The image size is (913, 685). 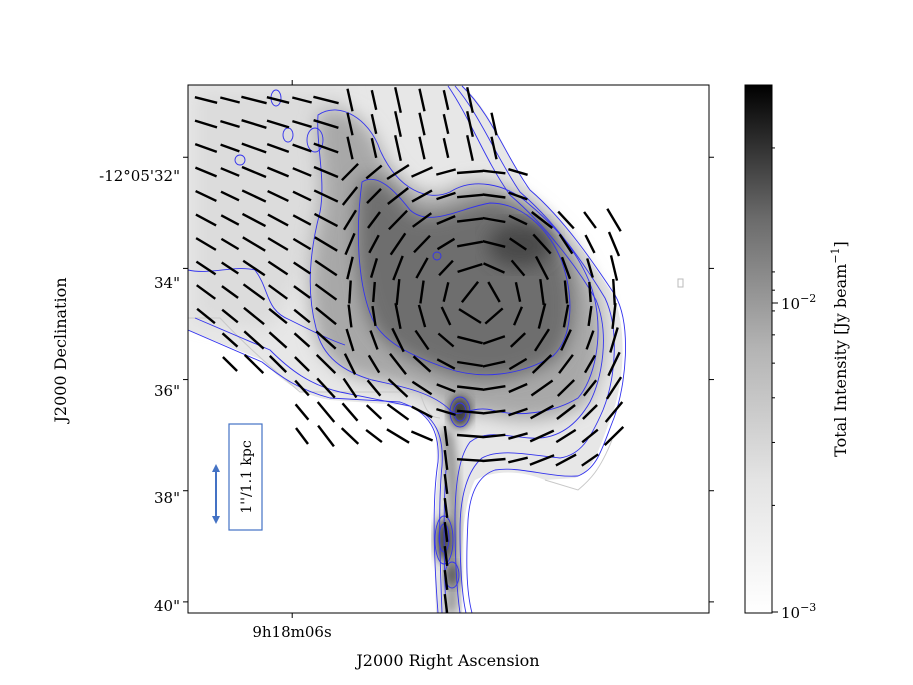 What do you see at coordinates (291, 632) in the screenshot?
I see `x-tick-label: 9h18m06s` at bounding box center [291, 632].